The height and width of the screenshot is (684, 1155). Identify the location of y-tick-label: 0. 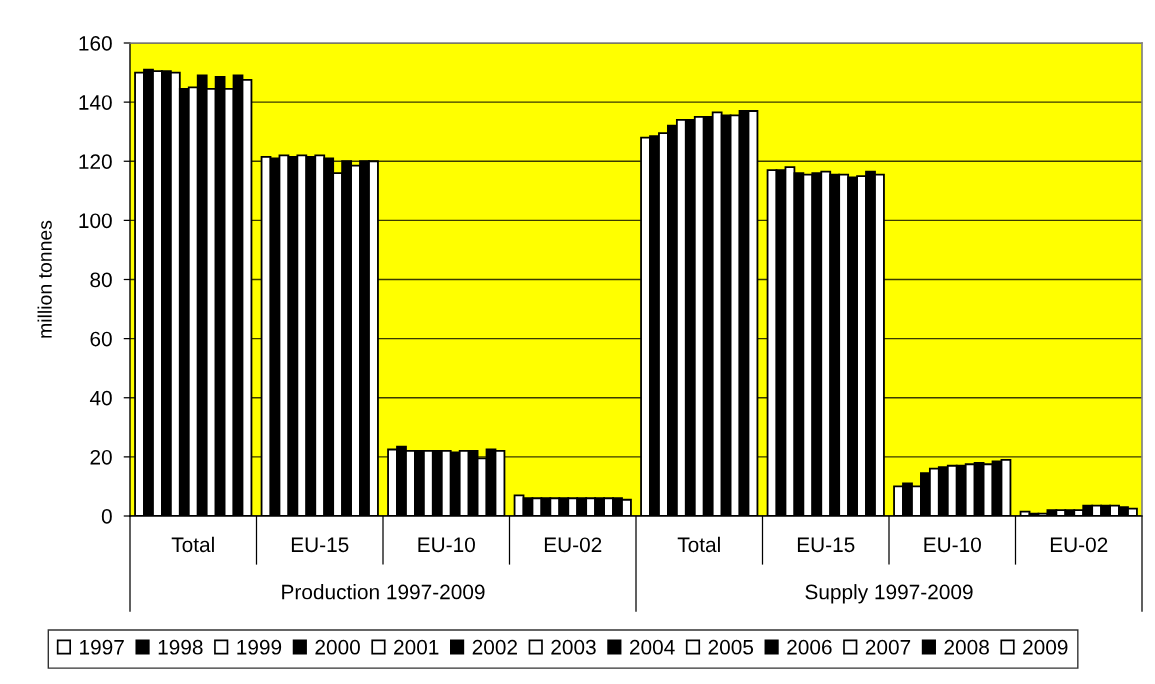
(106, 516).